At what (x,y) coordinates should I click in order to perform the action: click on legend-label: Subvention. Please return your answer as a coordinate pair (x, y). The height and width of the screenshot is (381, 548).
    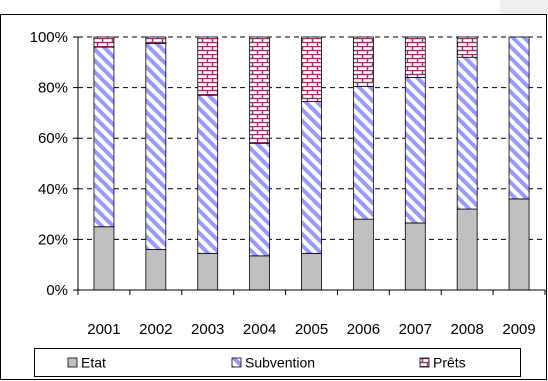
    Looking at the image, I should click on (280, 363).